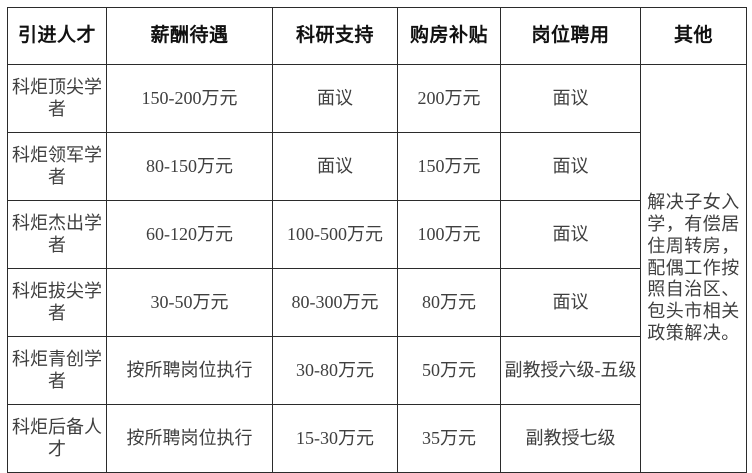  What do you see at coordinates (449, 302) in the screenshot?
I see `cell-housing: 80万元` at bounding box center [449, 302].